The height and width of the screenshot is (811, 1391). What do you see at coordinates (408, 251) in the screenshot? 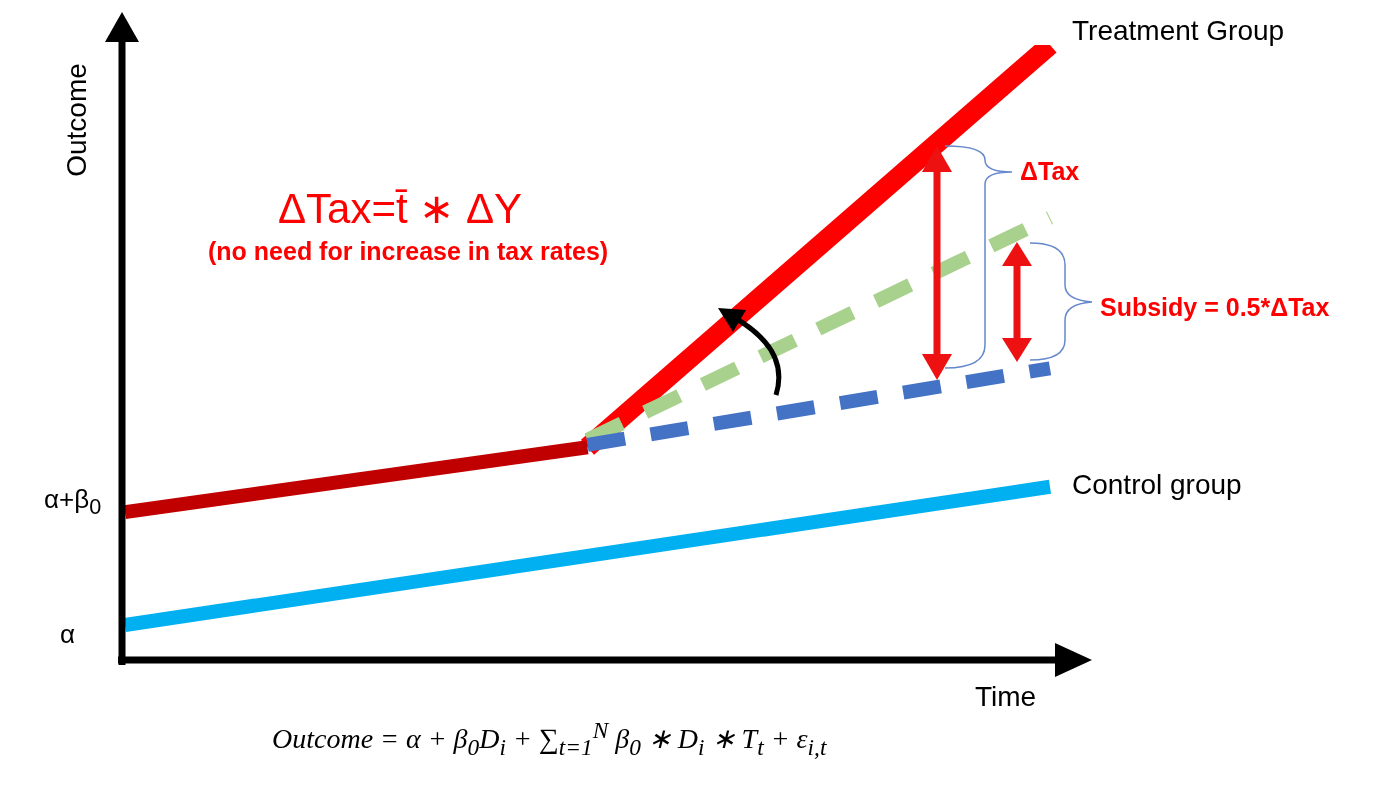
I see `annotation: (no need for increase in tax rates)` at bounding box center [408, 251].